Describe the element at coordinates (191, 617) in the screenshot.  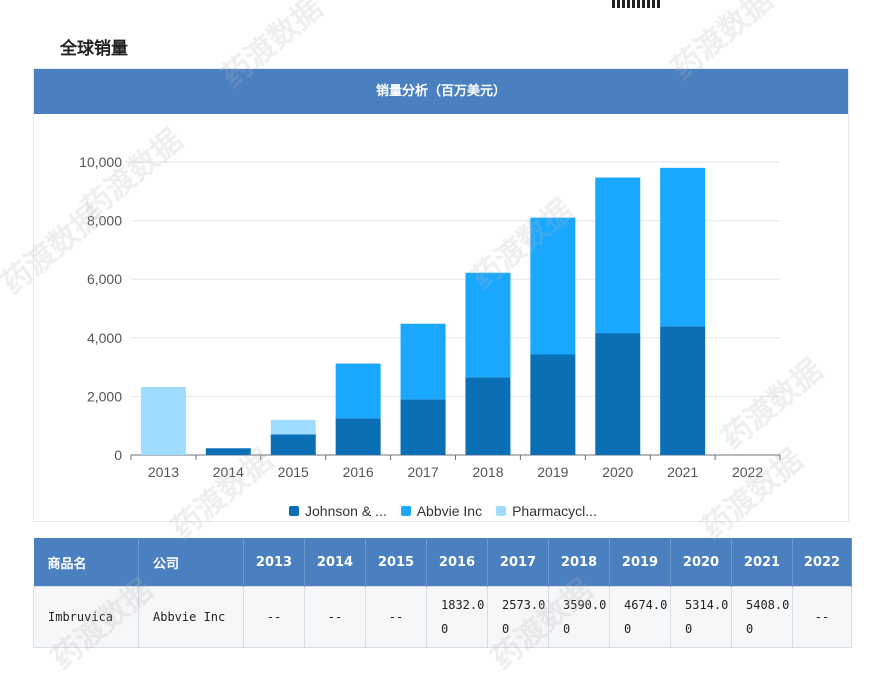
I see `table-cell: Abbvie Inc` at that location.